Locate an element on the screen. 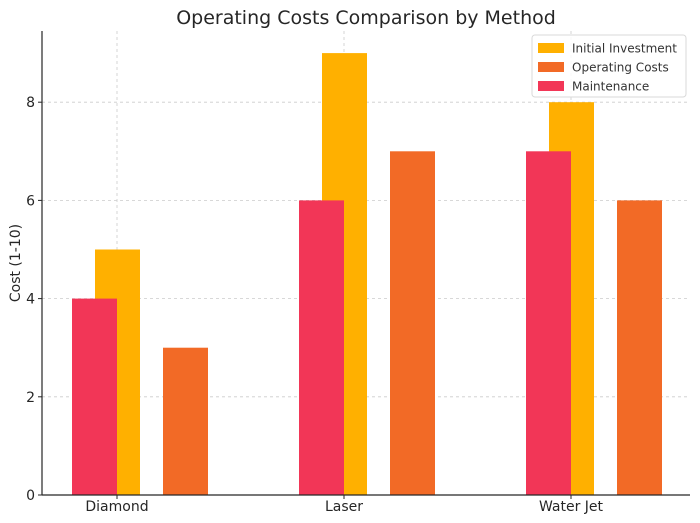 This screenshot has height=523, width=700. y-tick-label: 4 is located at coordinates (30, 300).